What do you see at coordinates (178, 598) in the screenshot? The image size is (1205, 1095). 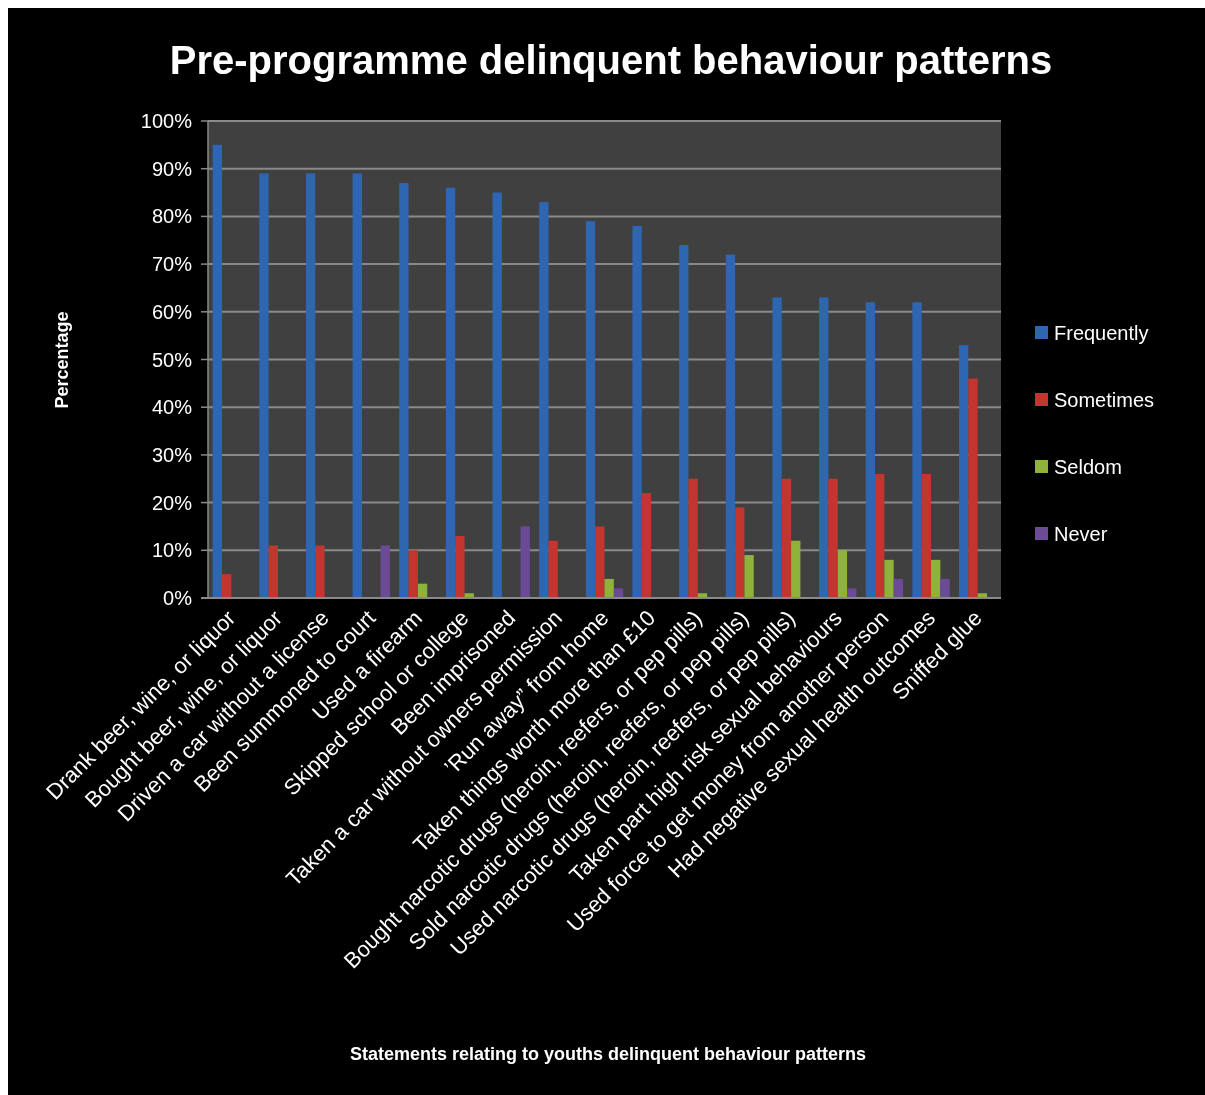 I see `y-tick-label: 0%` at bounding box center [178, 598].